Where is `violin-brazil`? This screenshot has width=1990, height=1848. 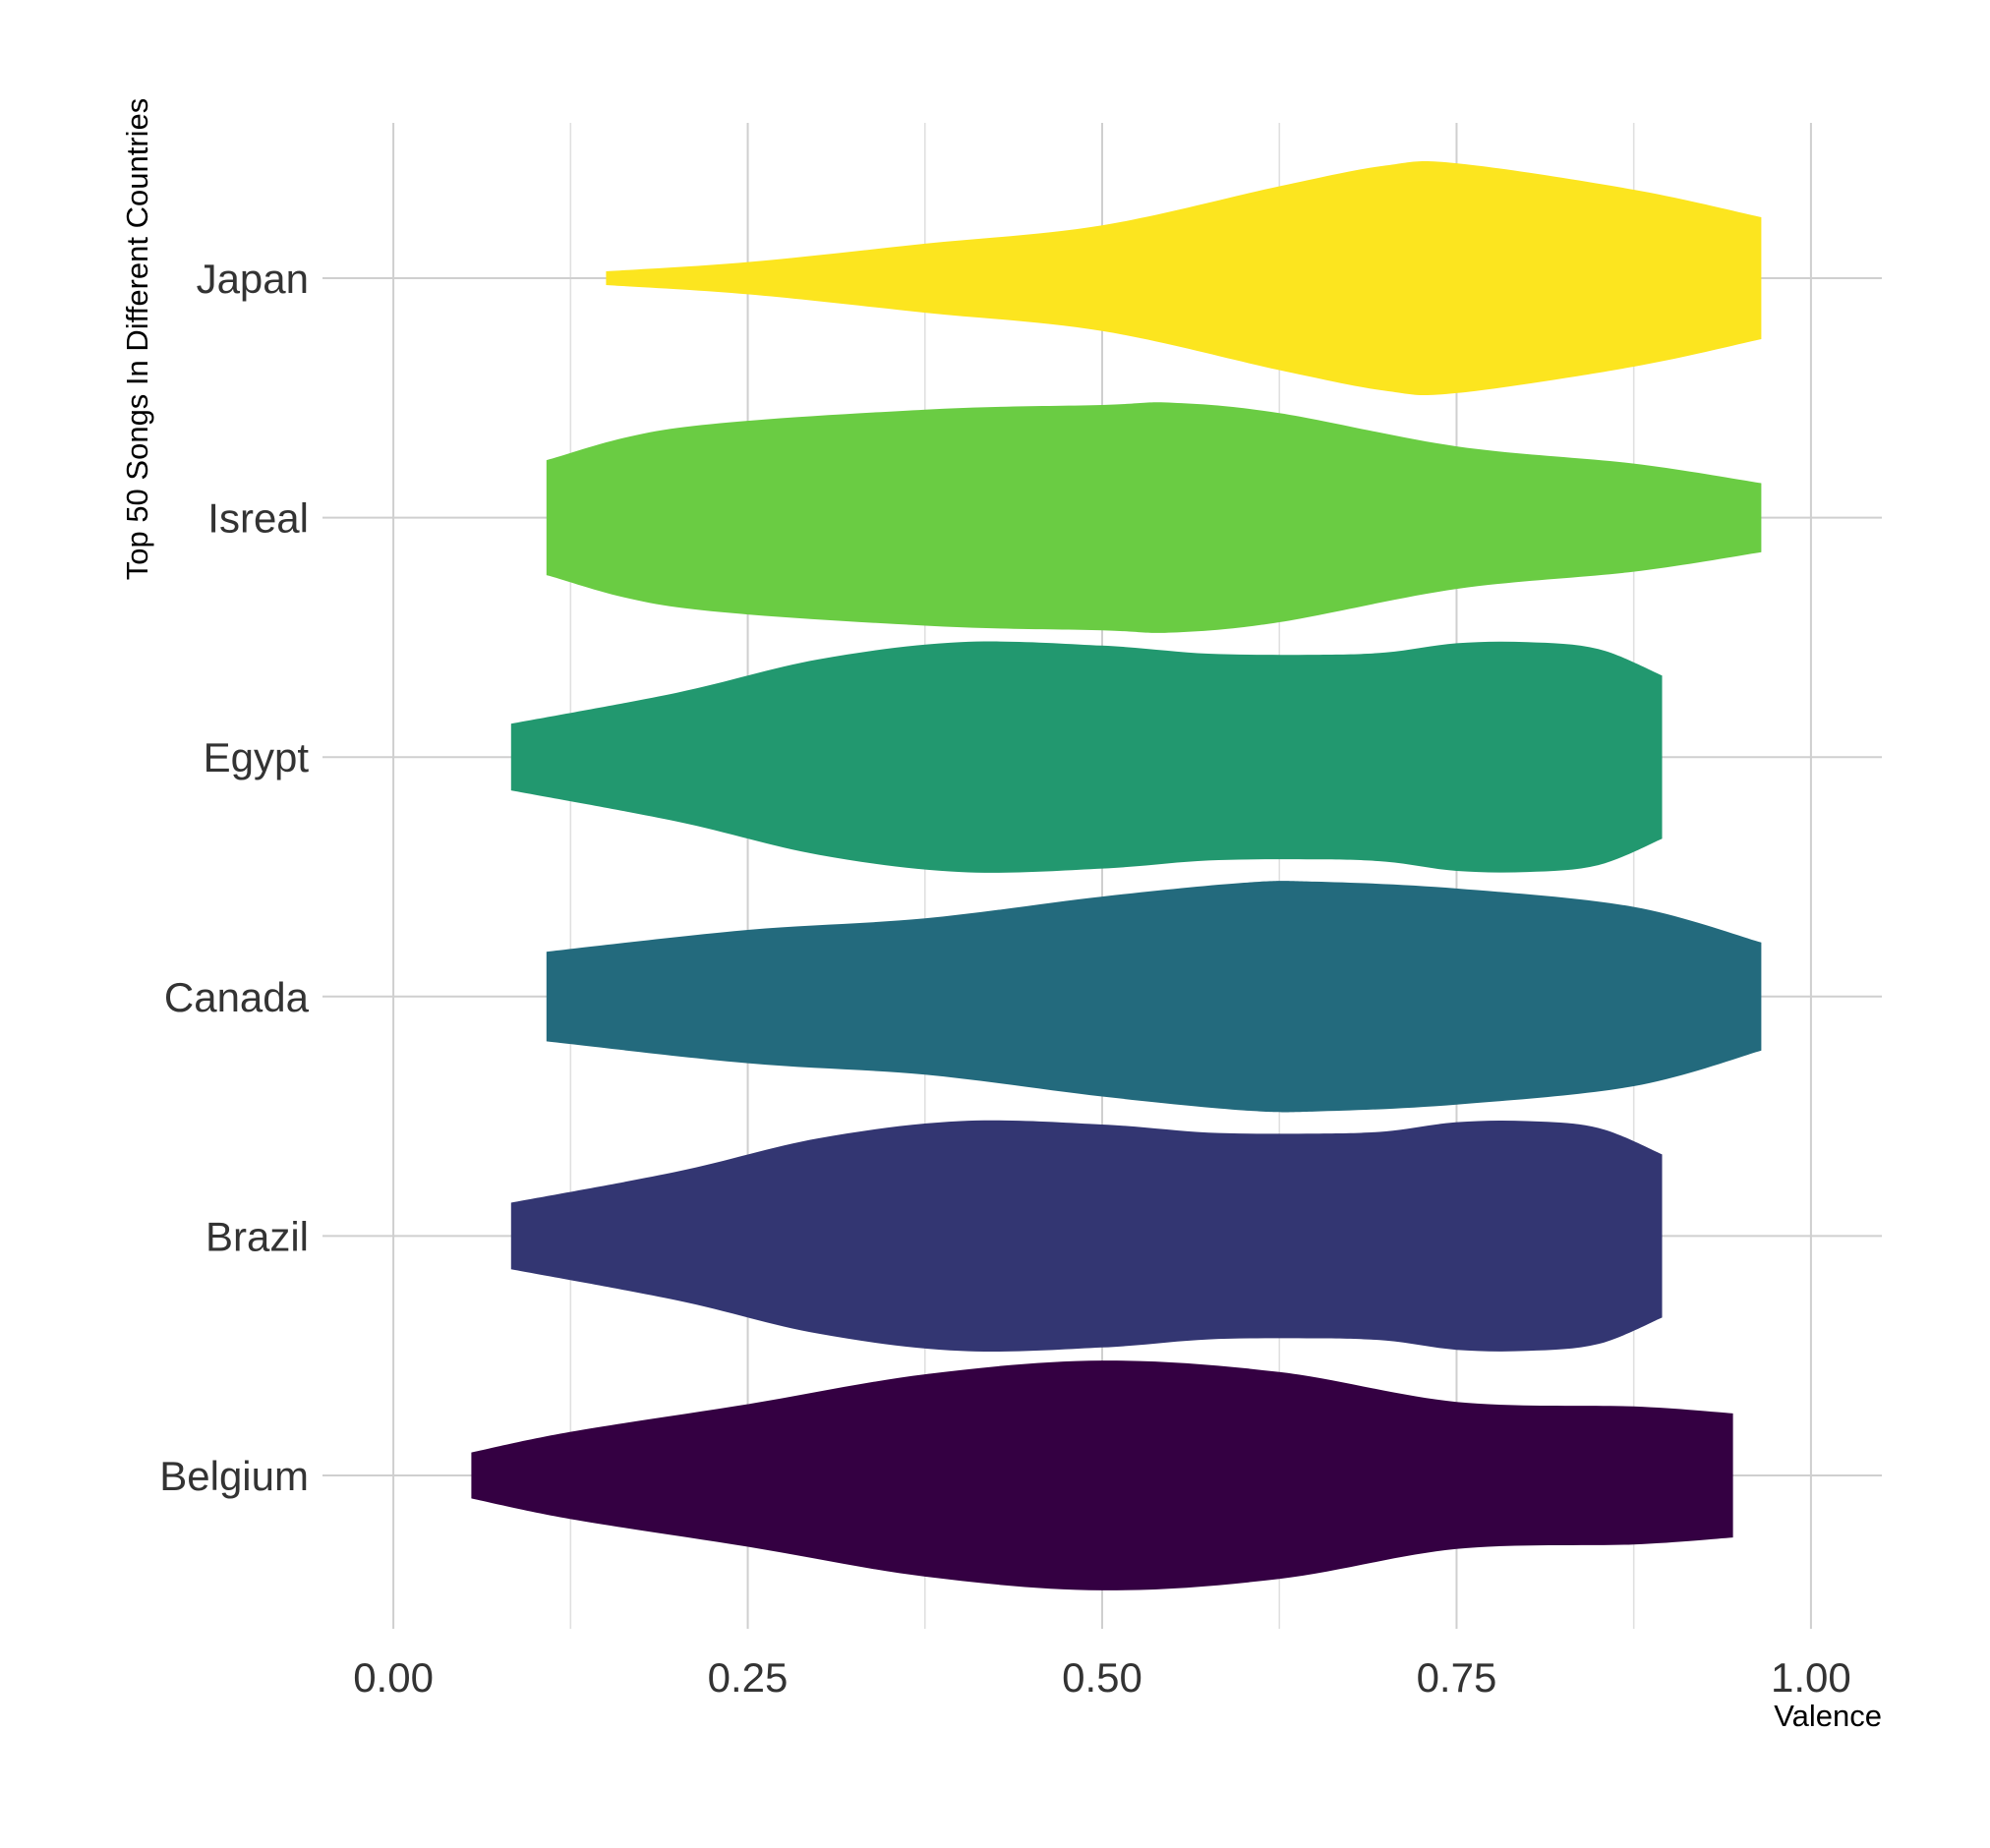 violin-brazil is located at coordinates (1086, 1236).